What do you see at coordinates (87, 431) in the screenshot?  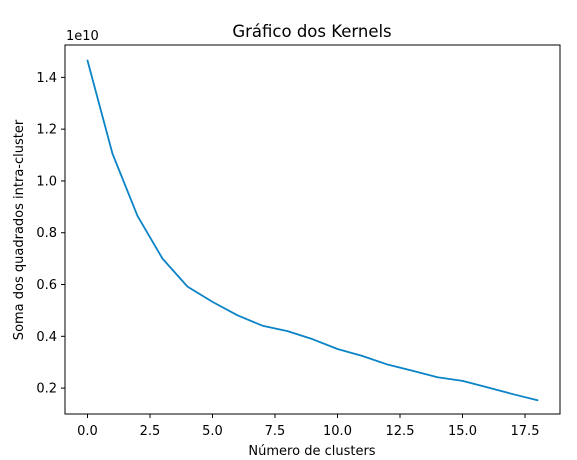 I see `x-tick-label: 0.0` at bounding box center [87, 431].